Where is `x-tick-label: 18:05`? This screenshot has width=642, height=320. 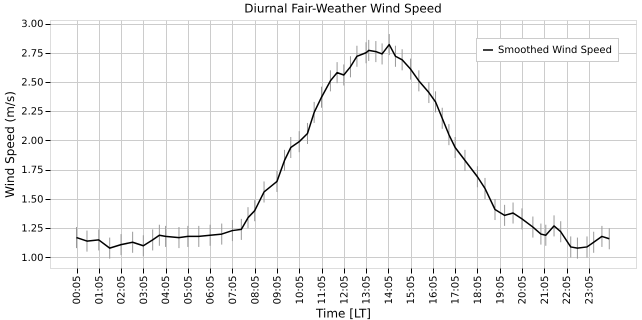 x-tick-label: 18:05 is located at coordinates (478, 290).